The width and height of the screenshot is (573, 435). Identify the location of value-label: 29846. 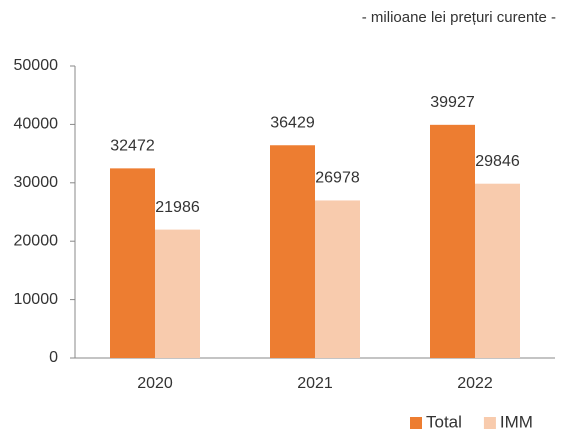
(497, 161).